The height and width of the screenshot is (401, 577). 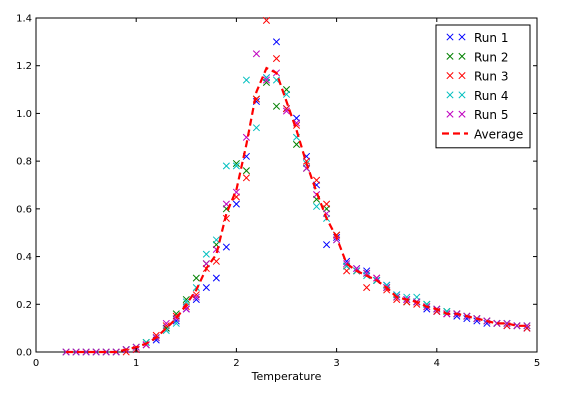 I want to click on legend-label: Run 5, so click(x=491, y=115).